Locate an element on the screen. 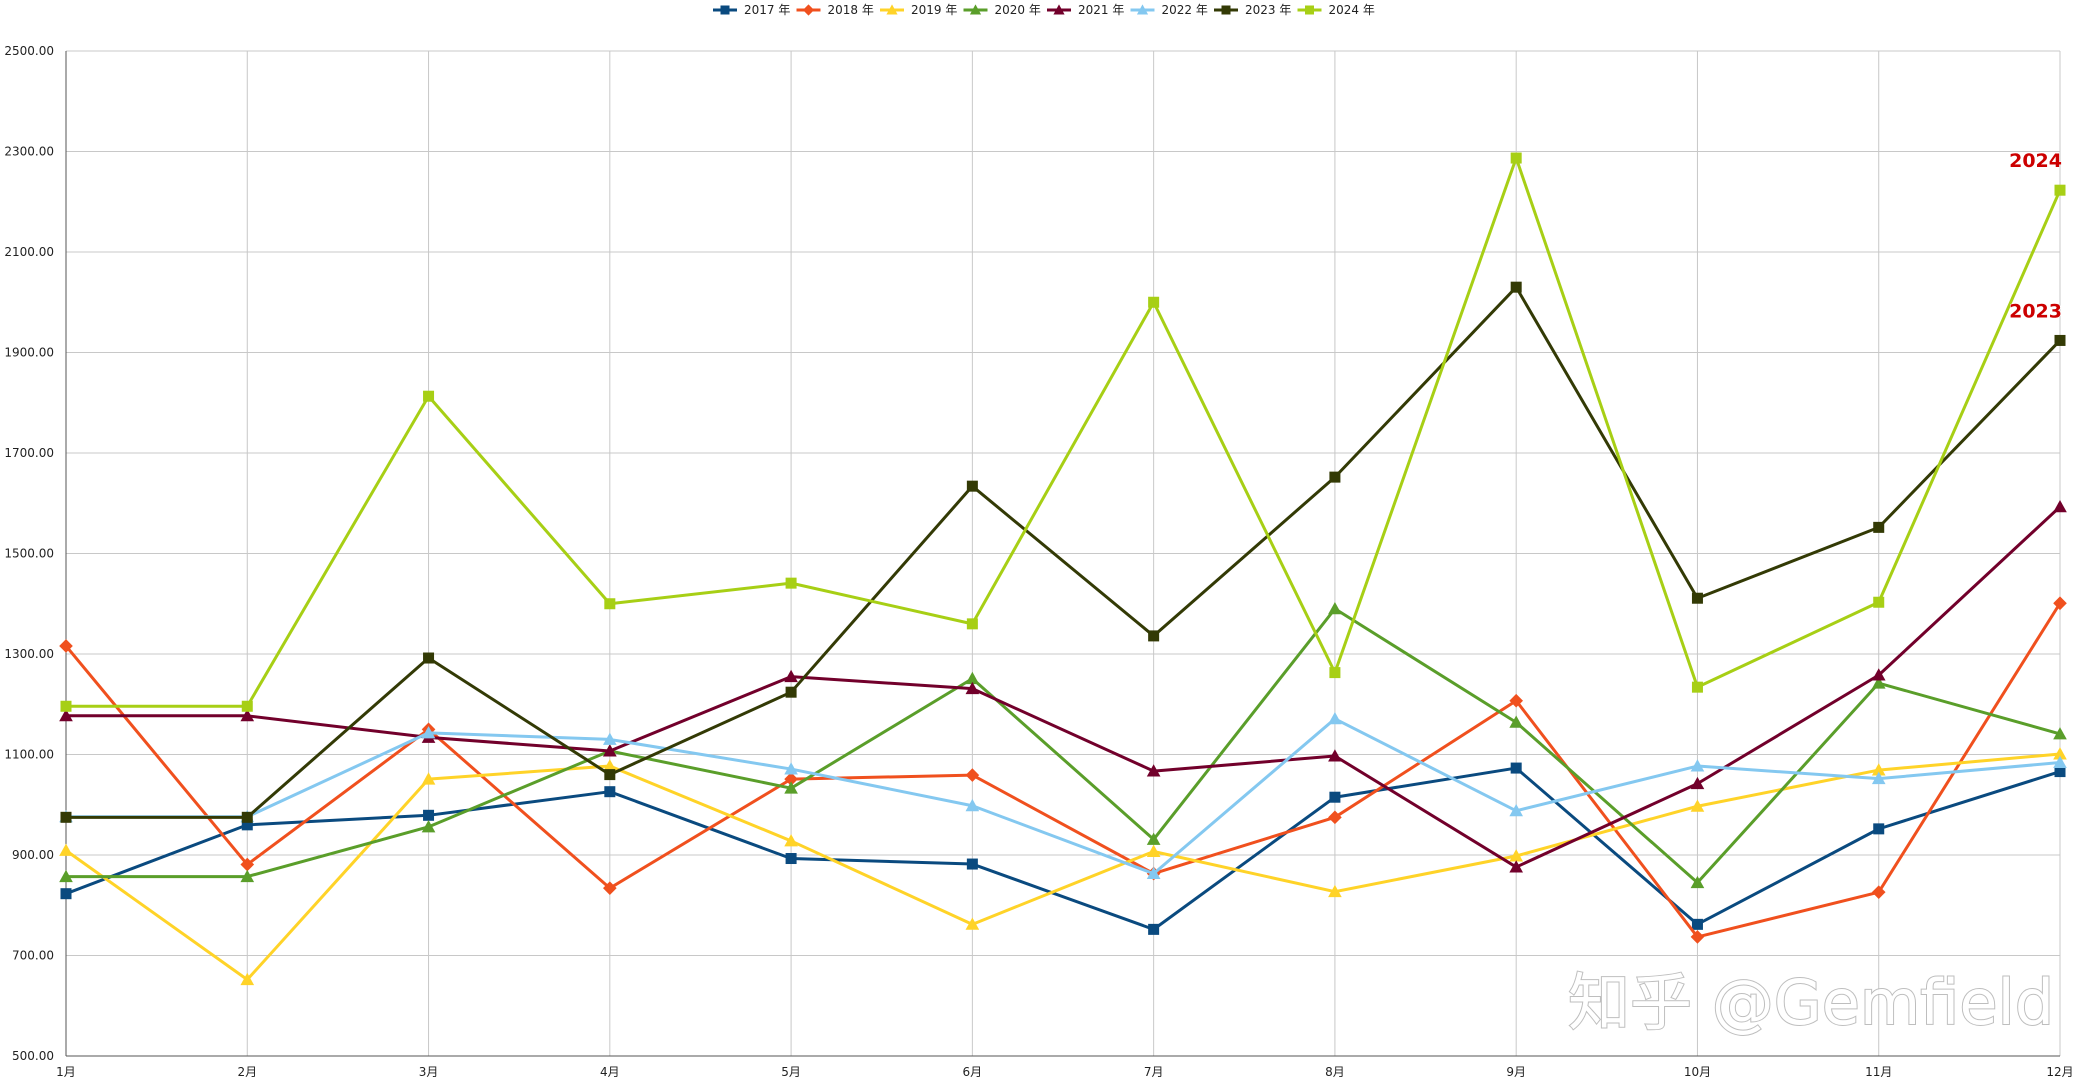 The height and width of the screenshot is (1082, 2085). x-tick-label: 2月 is located at coordinates (247, 1072).